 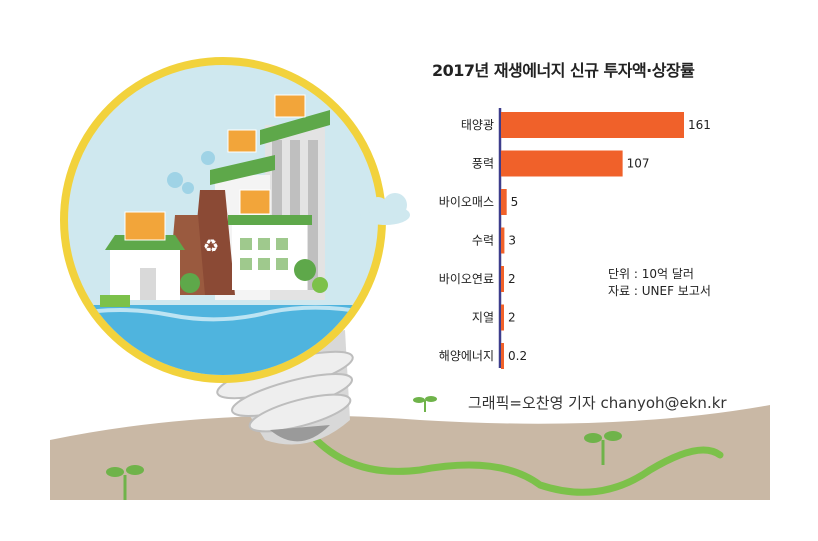 I want to click on category-label: 바이오연료, so click(x=466, y=279).